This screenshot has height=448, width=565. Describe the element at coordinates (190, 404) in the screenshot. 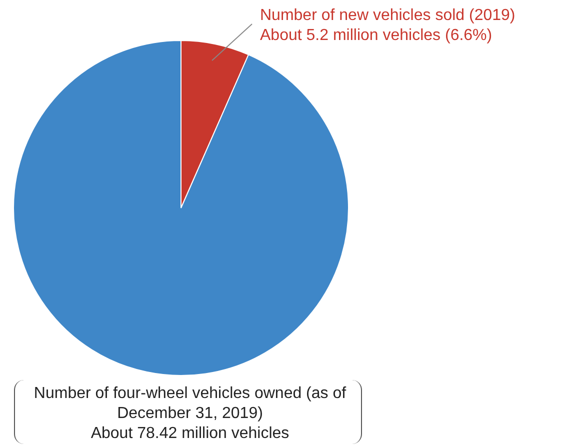

I see `slice-label: Number of four-wheel vehicles owned (as of December 31, 2019)` at that location.